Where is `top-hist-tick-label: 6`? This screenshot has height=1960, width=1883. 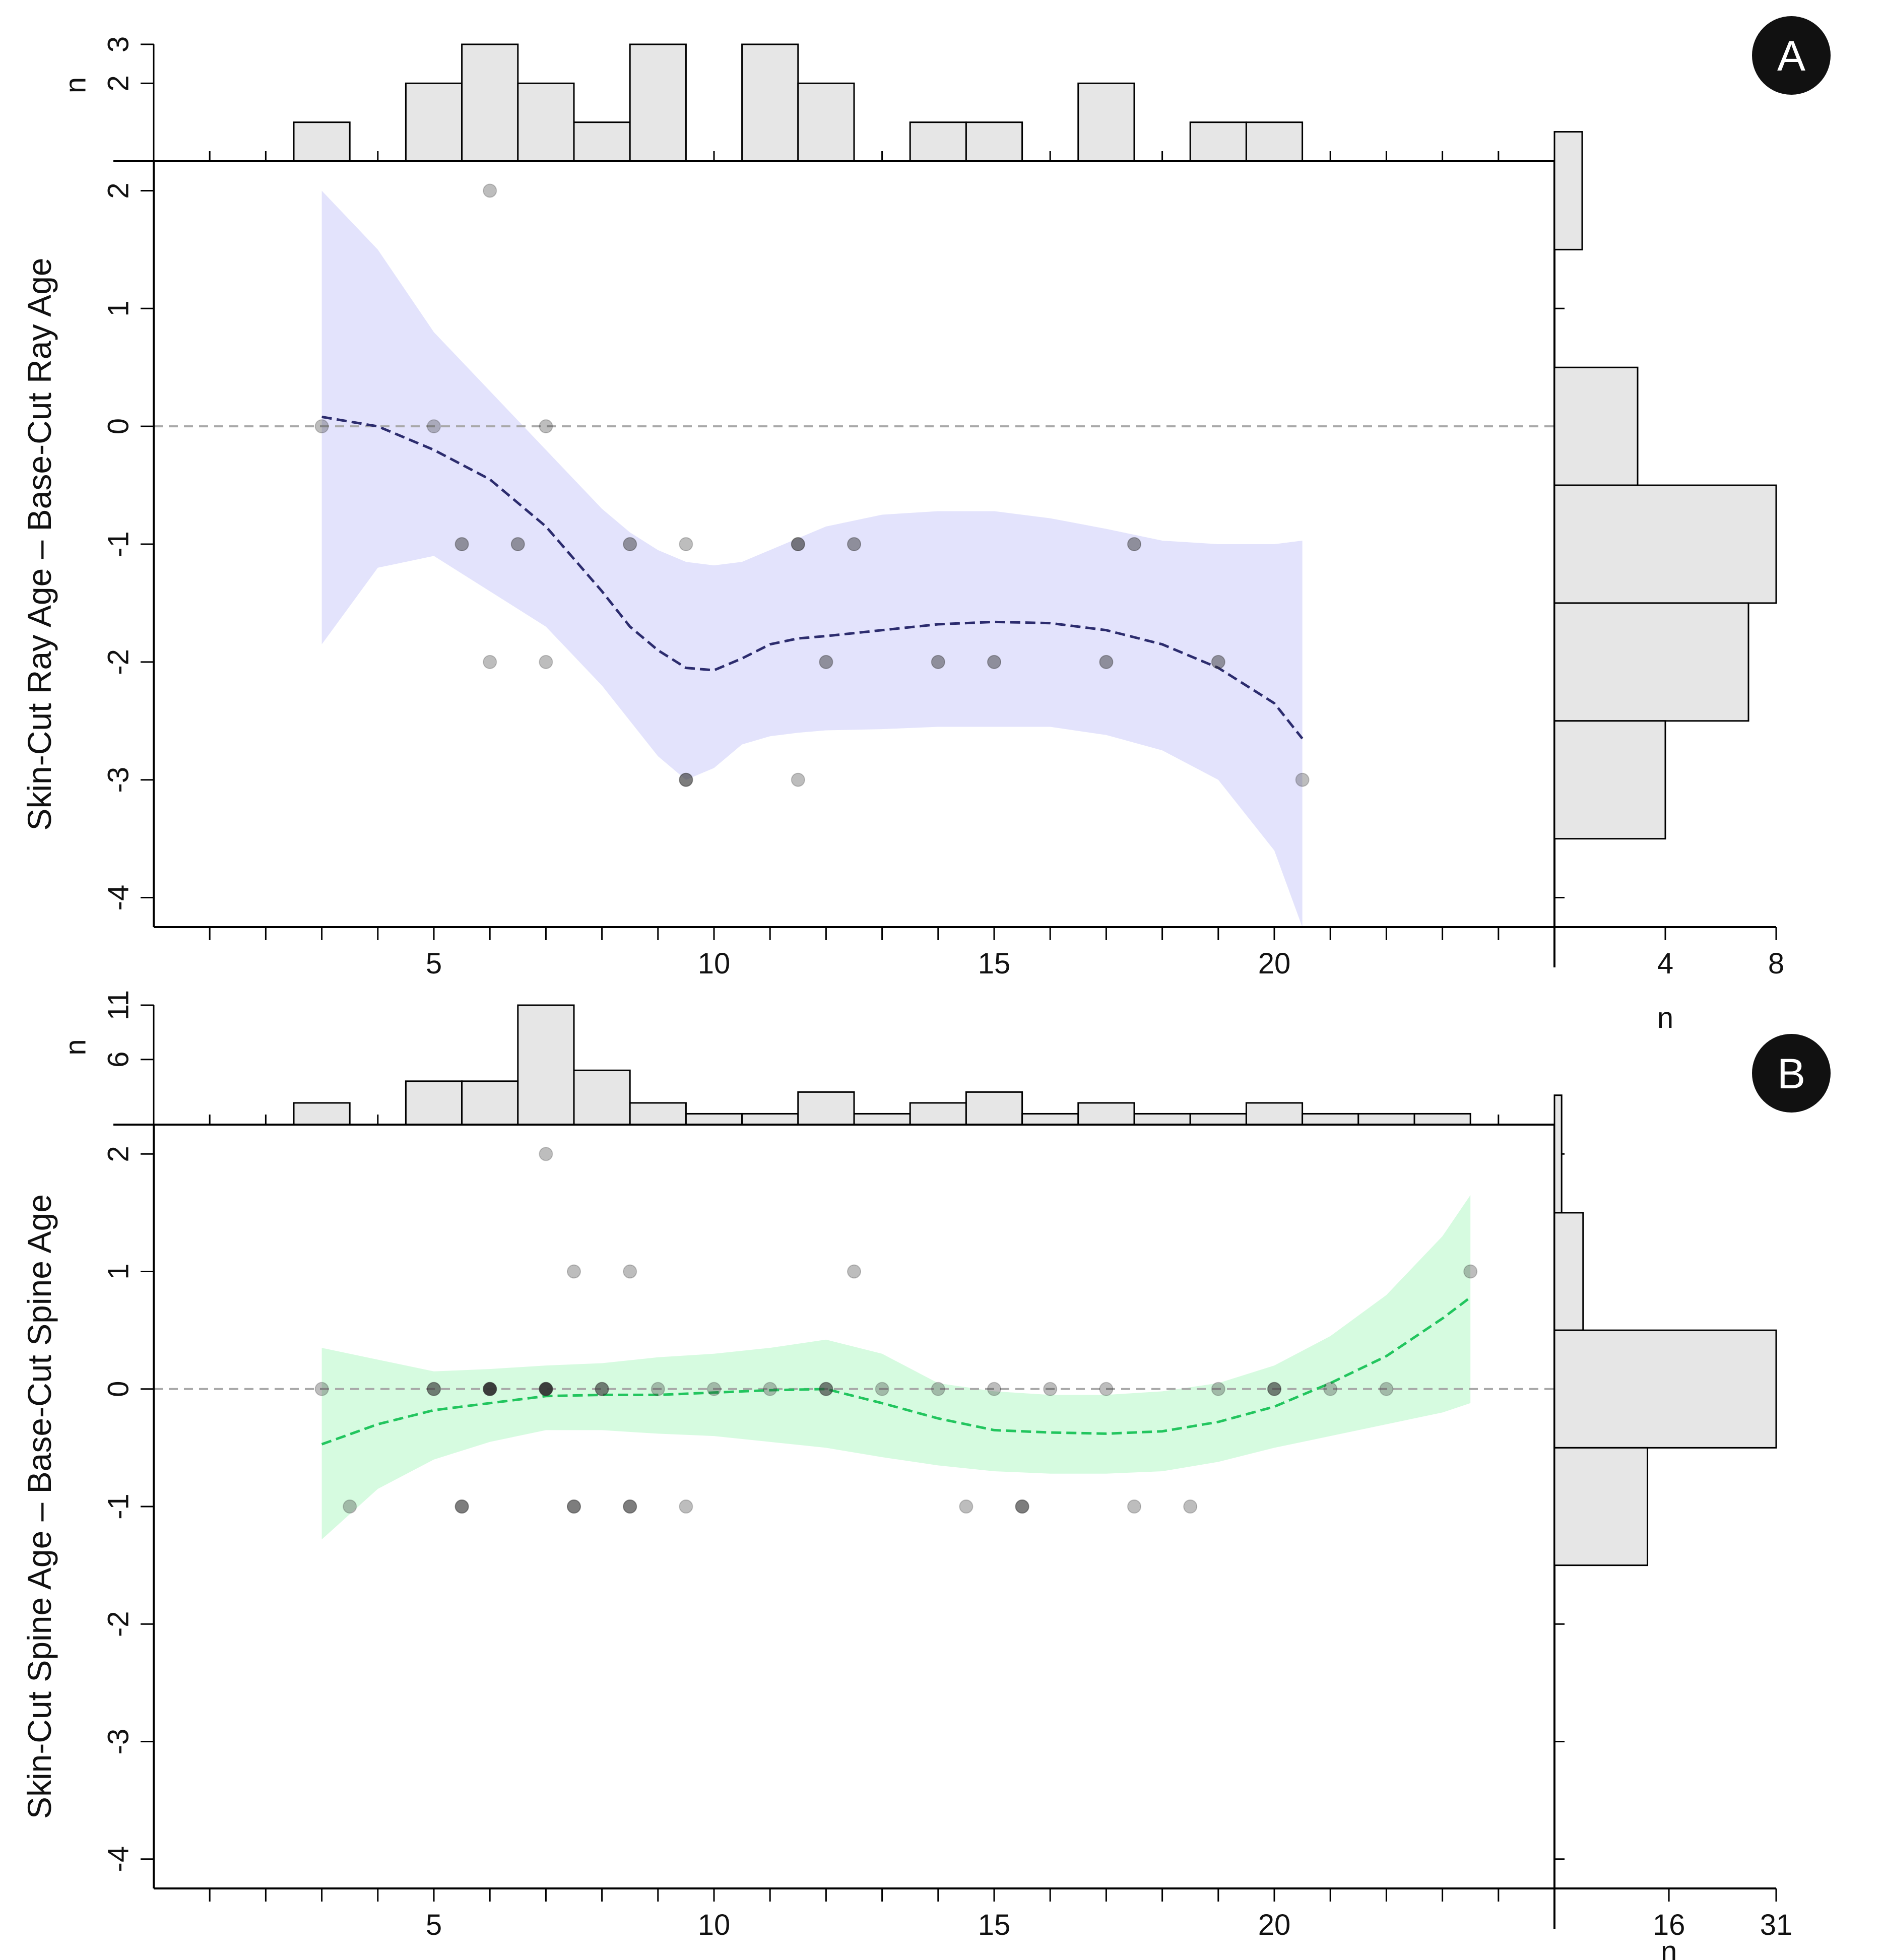 top-hist-tick-label: 6 is located at coordinates (118, 1060).